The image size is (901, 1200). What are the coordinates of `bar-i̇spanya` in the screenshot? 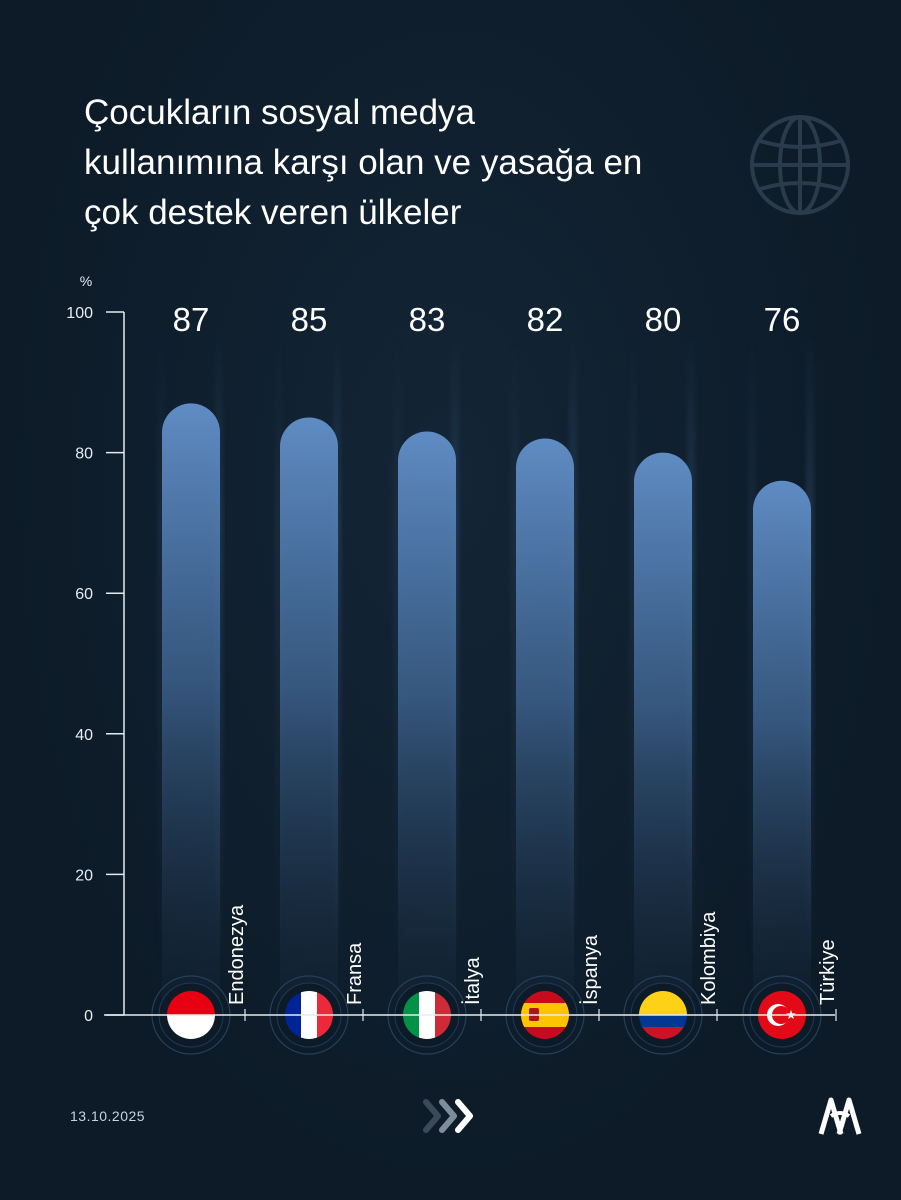 It's located at (545, 726).